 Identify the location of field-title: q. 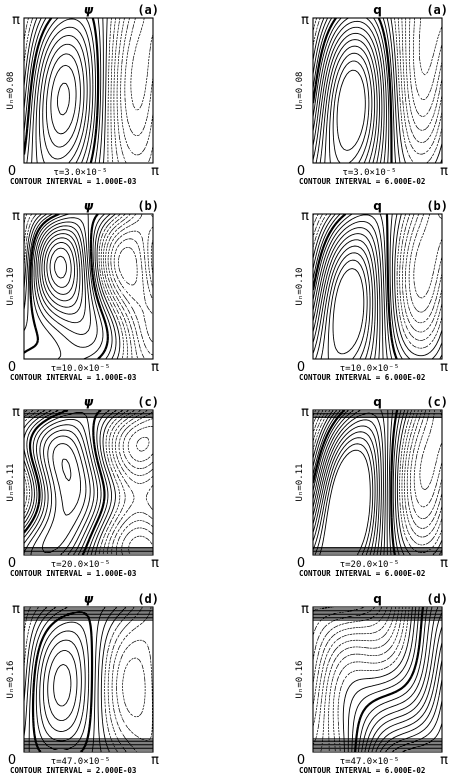
(377, 10).